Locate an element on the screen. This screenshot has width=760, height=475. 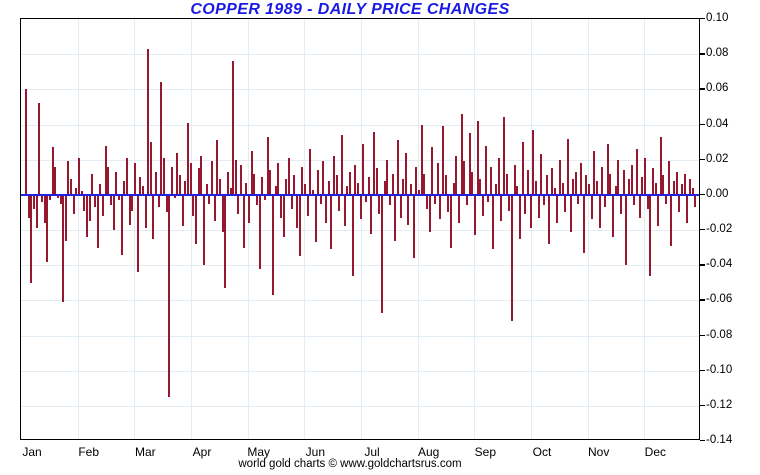
x-tick-label-oct: Oct is located at coordinates (542, 452).